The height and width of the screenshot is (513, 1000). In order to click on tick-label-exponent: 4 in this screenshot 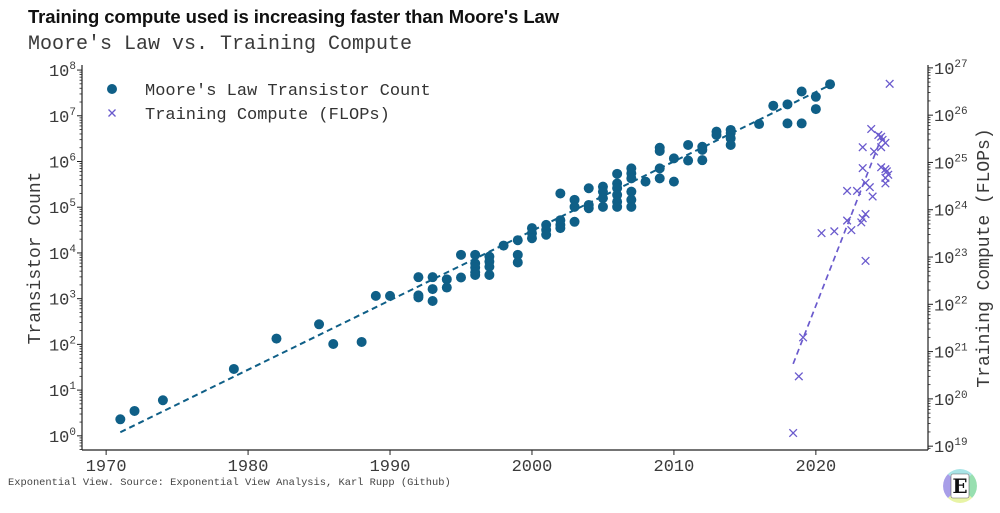, I will do `click(72, 250)`.